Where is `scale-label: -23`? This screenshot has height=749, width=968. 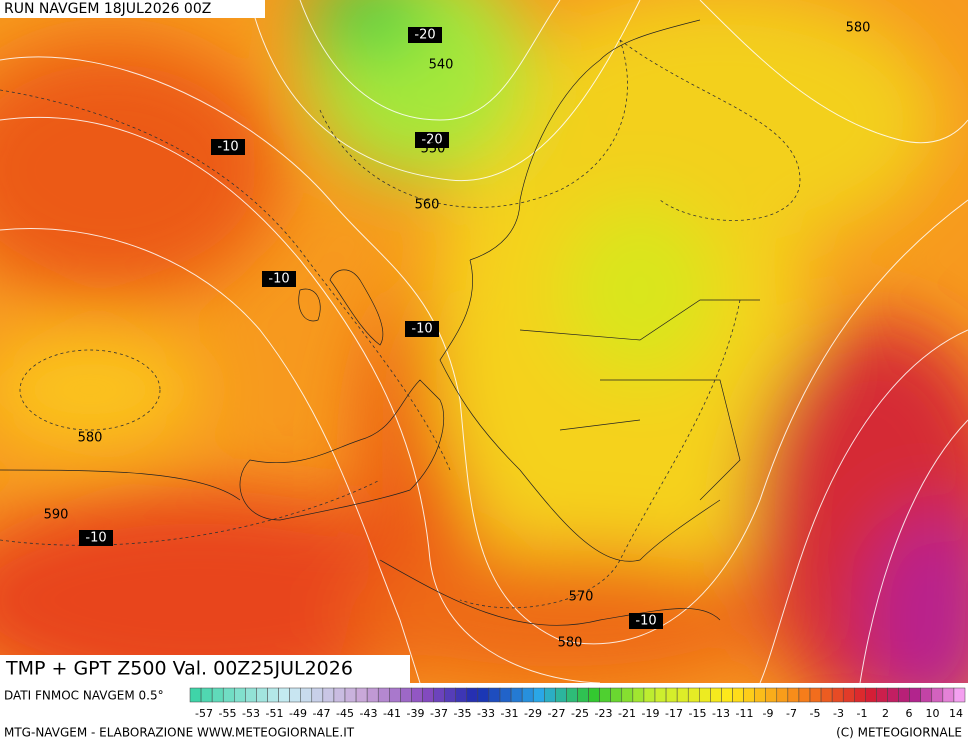
scale-label: -23 is located at coordinates (604, 713).